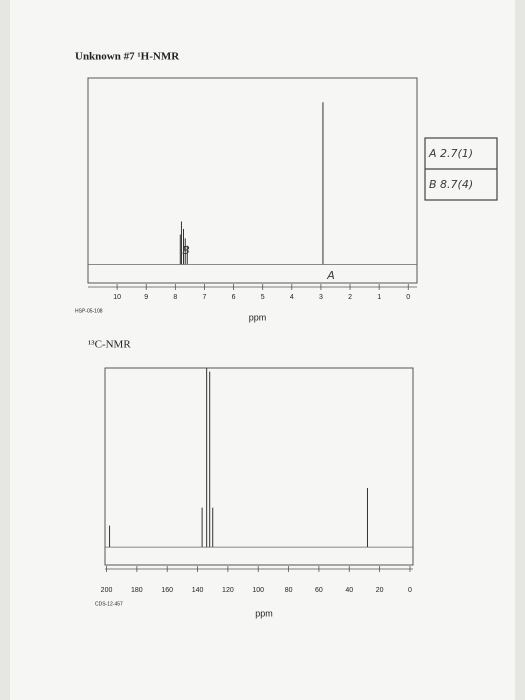 Image resolution: width=525 pixels, height=700 pixels. I want to click on chart-title: Unknown #7 ¹H-NMR, so click(127, 57).